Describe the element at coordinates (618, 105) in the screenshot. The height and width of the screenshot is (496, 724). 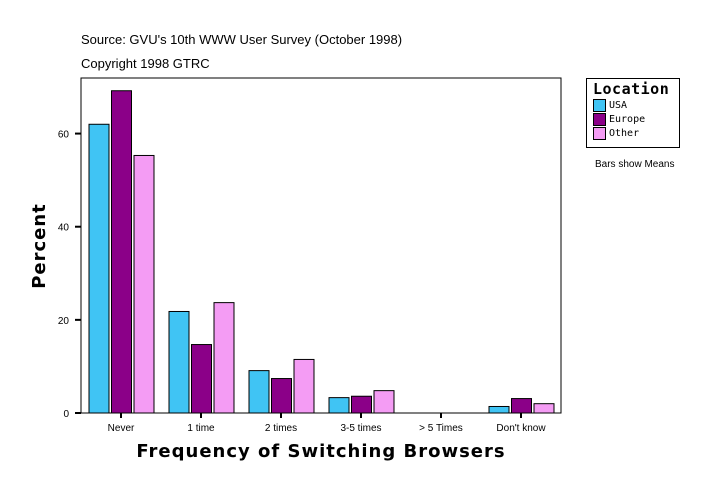
I see `legend-label: USA` at that location.